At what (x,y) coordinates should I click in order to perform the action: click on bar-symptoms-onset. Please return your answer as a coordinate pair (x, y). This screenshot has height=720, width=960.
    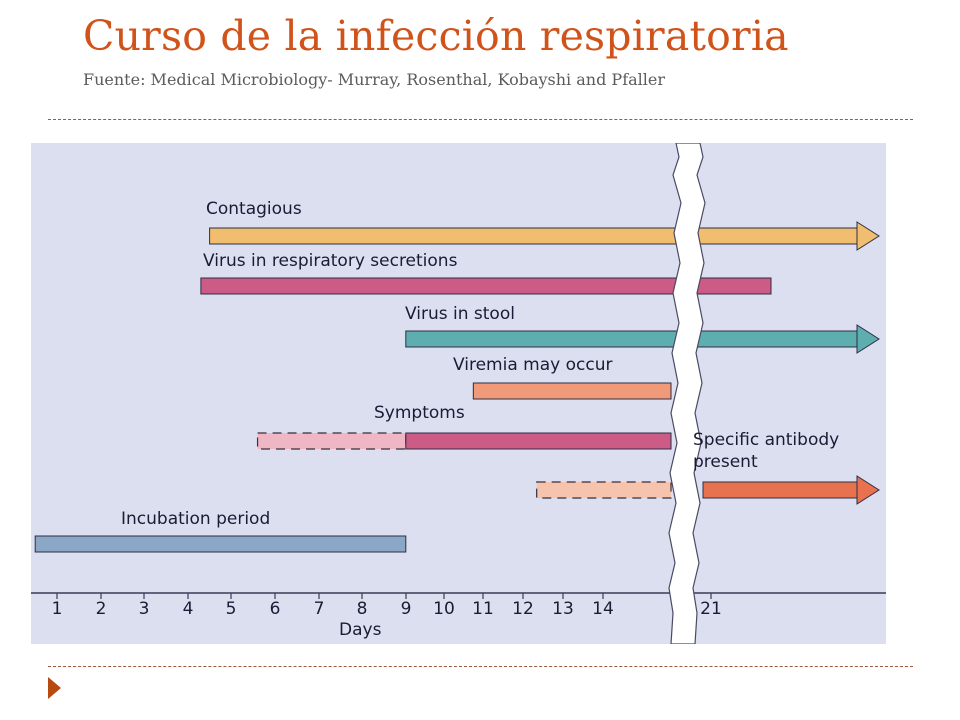
    Looking at the image, I should click on (331, 441).